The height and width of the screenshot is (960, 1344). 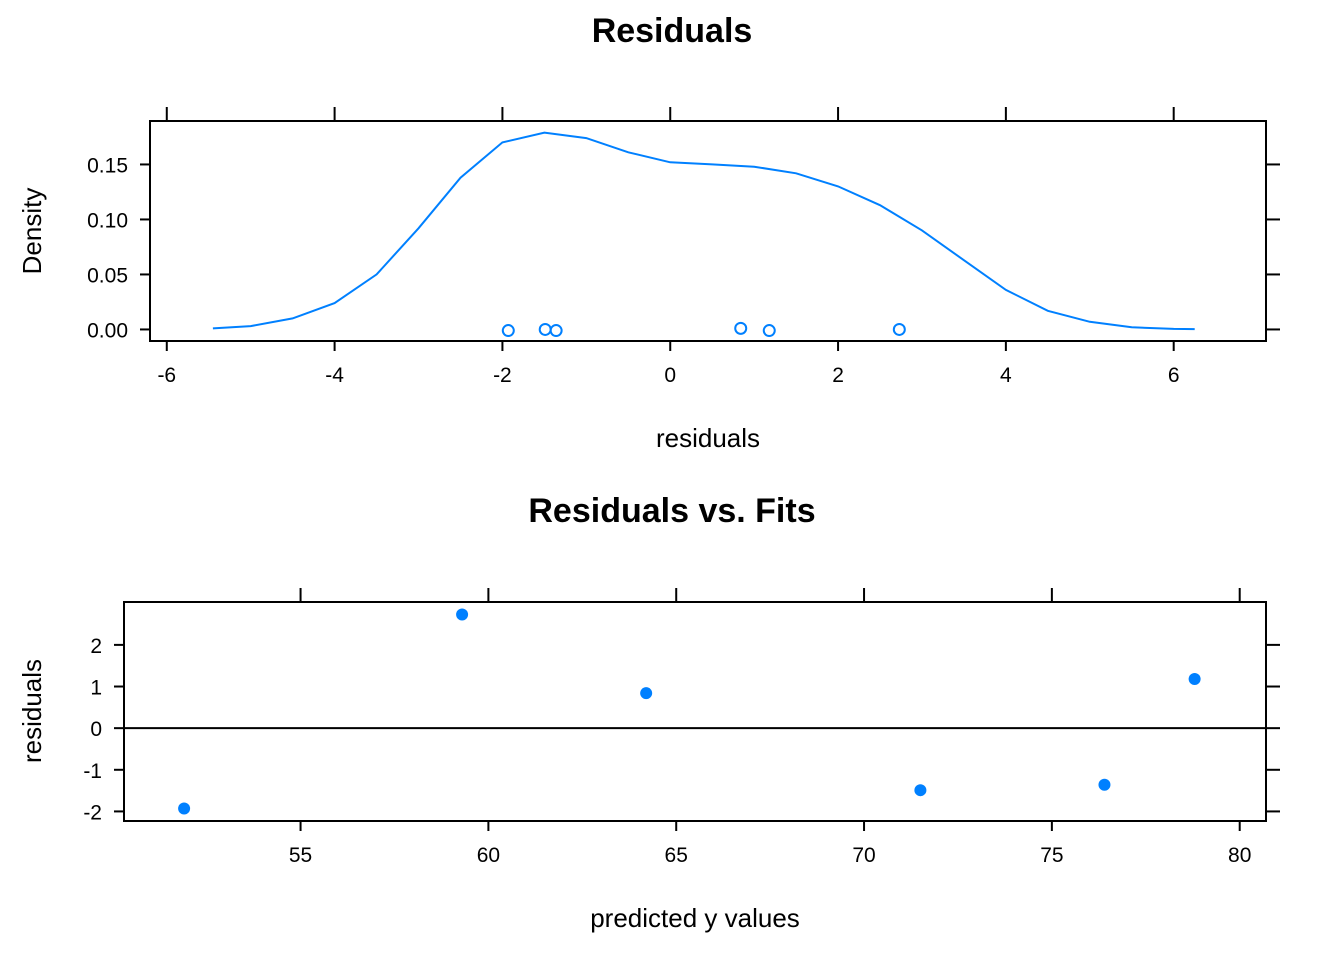 I want to click on x-axis-label: residuals, so click(x=708, y=438).